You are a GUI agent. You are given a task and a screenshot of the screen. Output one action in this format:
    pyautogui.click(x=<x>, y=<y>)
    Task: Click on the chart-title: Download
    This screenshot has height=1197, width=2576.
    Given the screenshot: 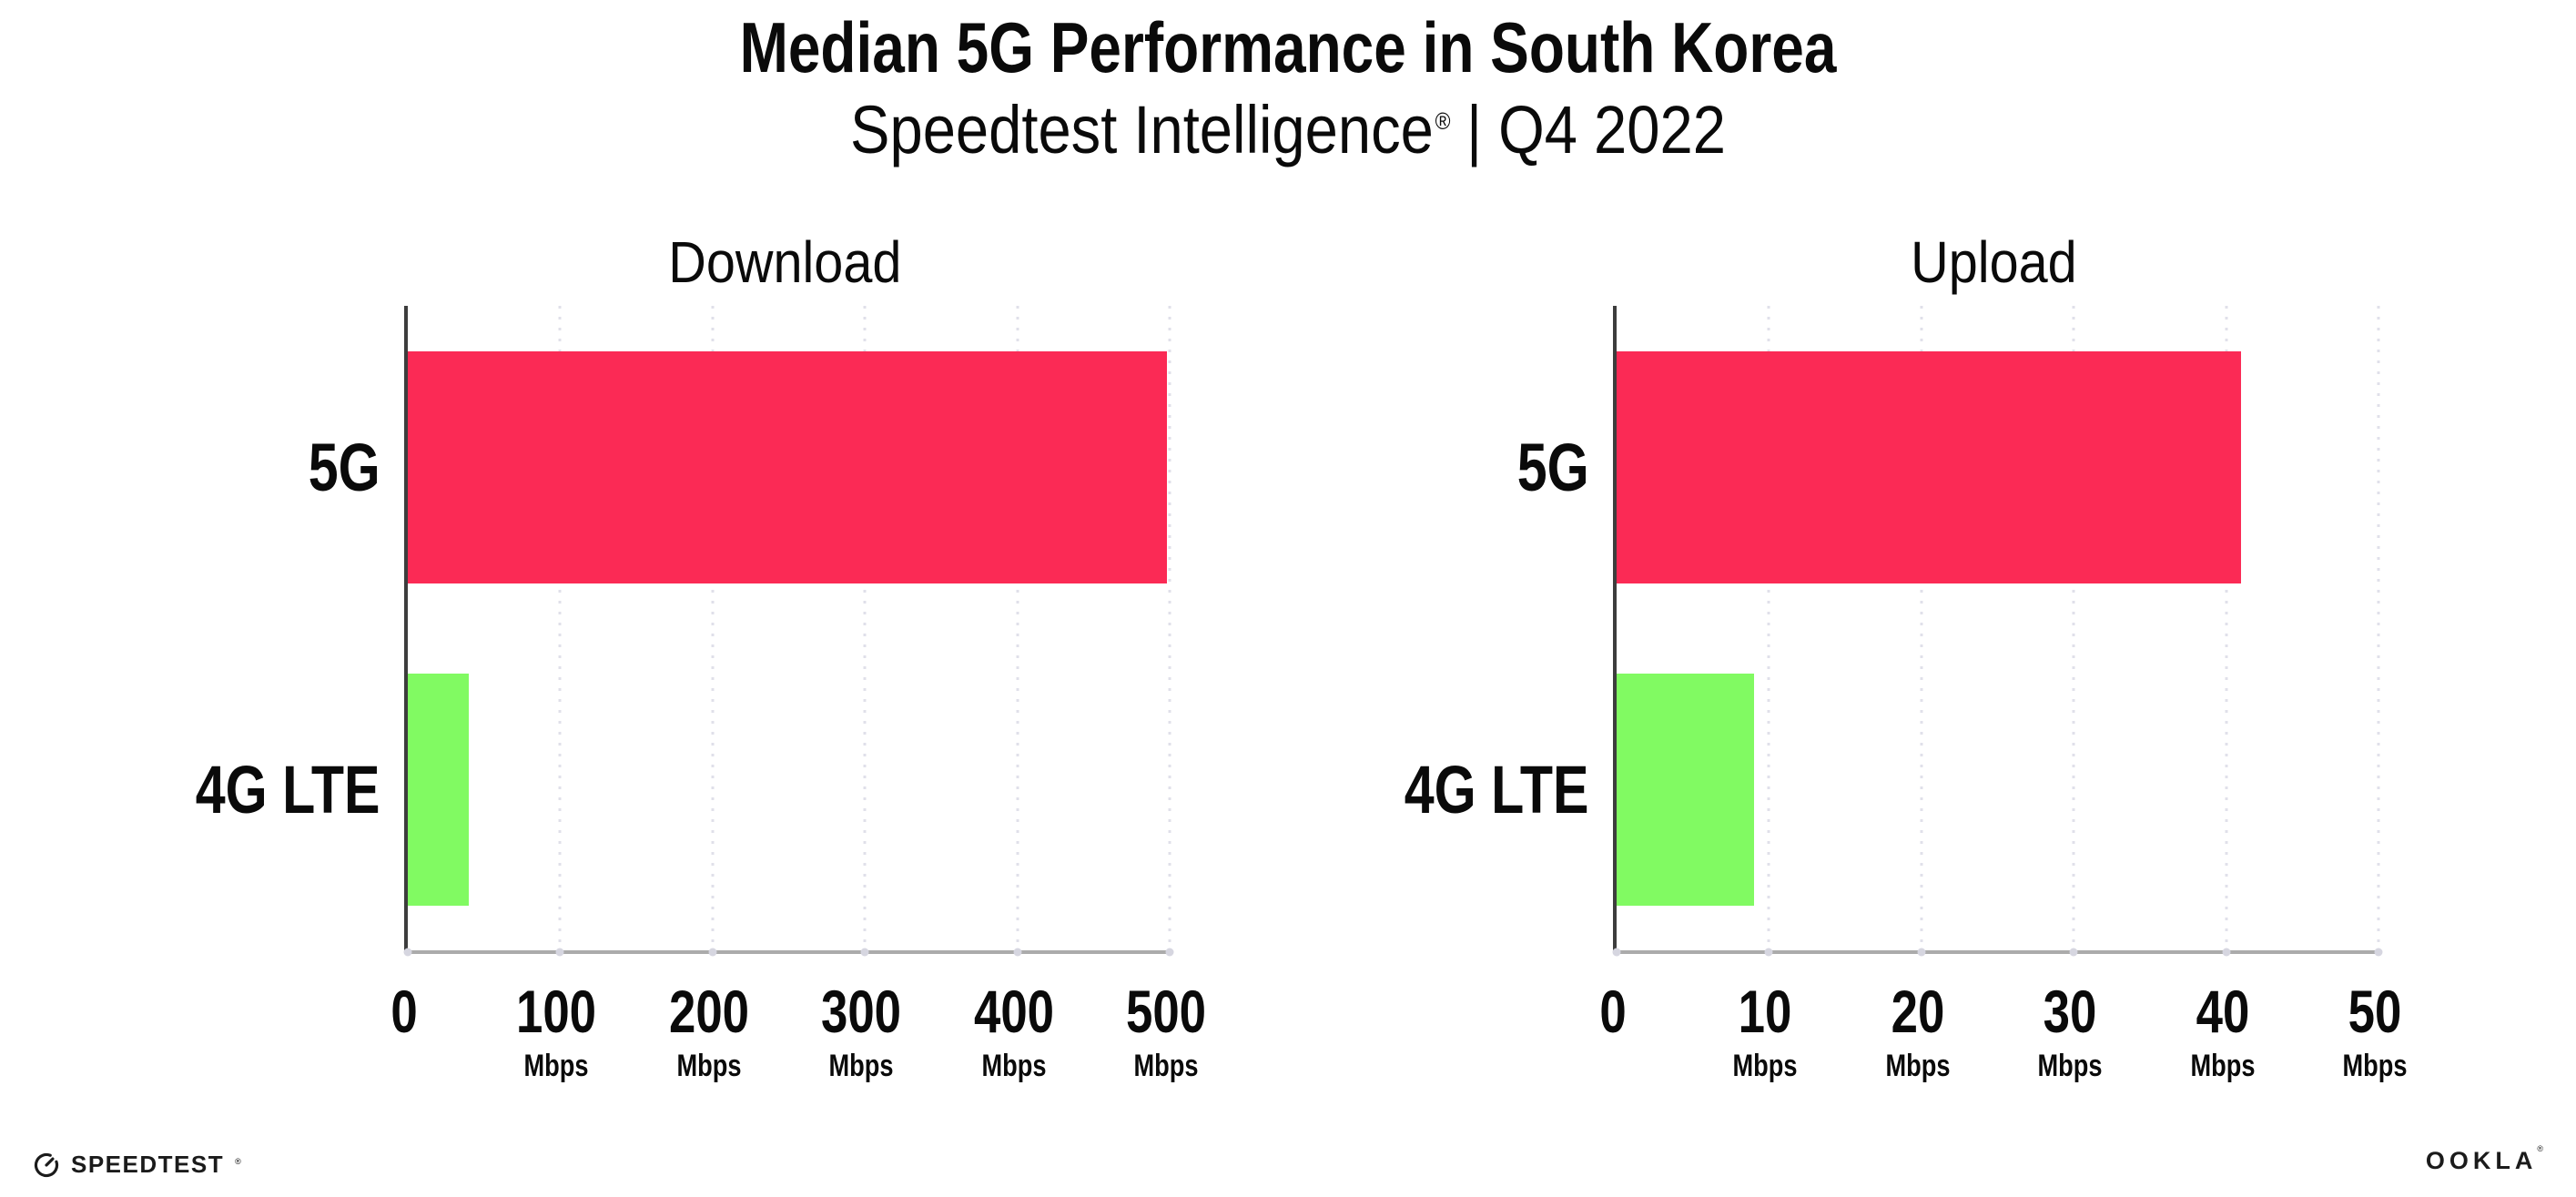 What is the action you would take?
    pyautogui.click(x=785, y=265)
    